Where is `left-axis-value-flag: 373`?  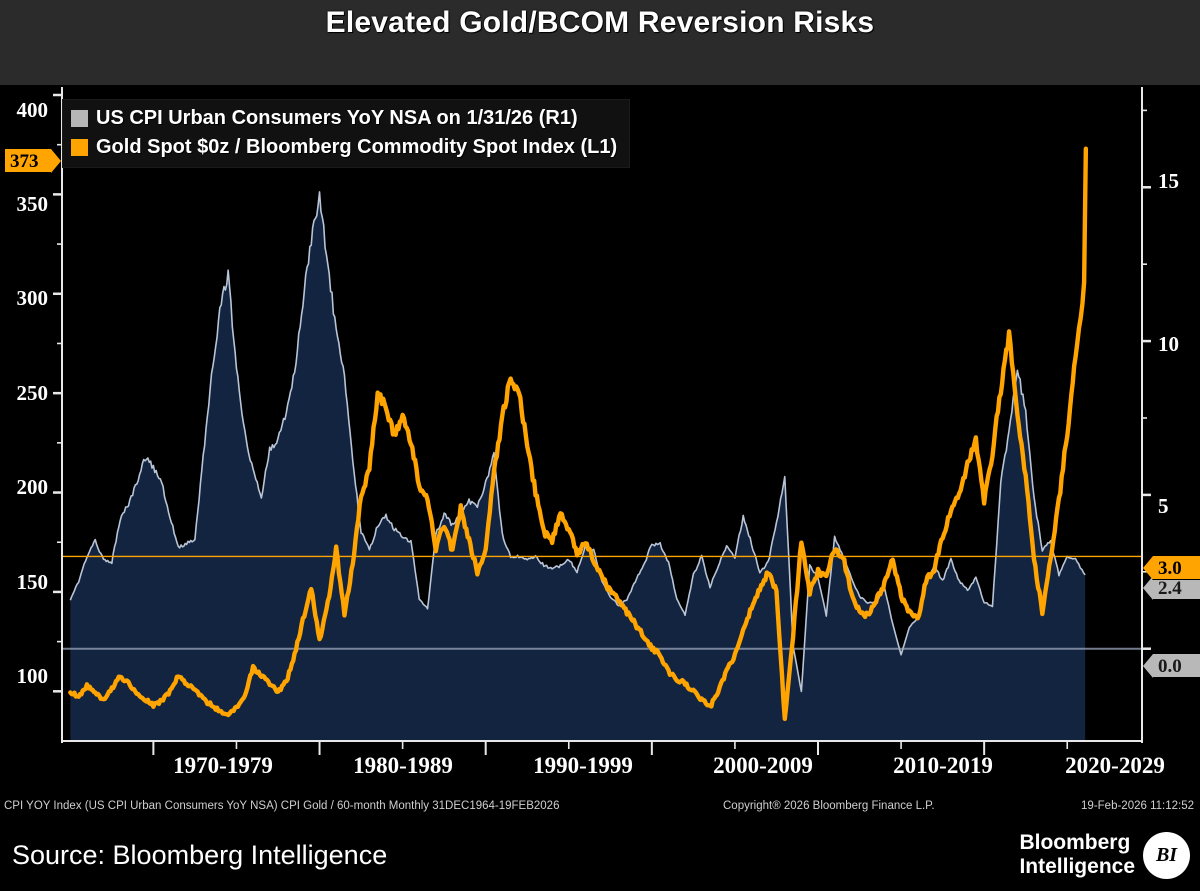
left-axis-value-flag: 373 is located at coordinates (32, 160).